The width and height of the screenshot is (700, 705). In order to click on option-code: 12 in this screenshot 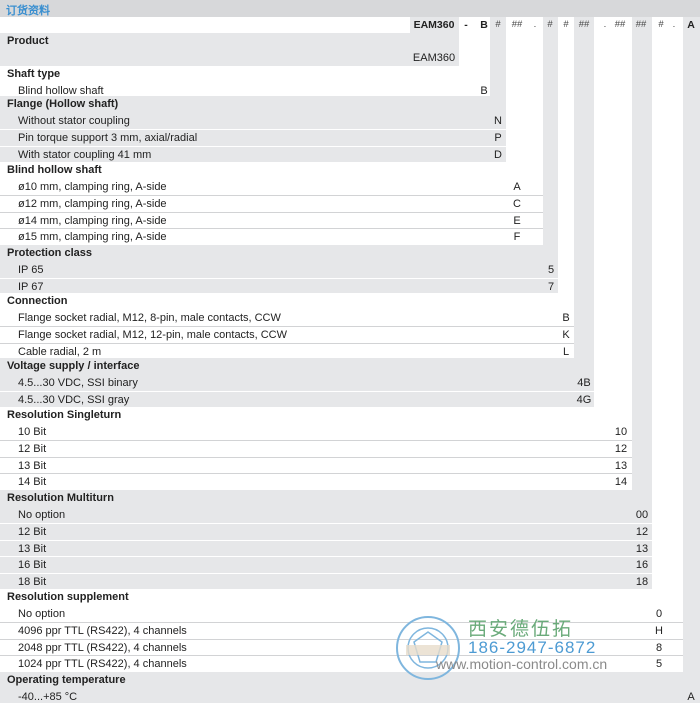, I will do `click(621, 449)`.